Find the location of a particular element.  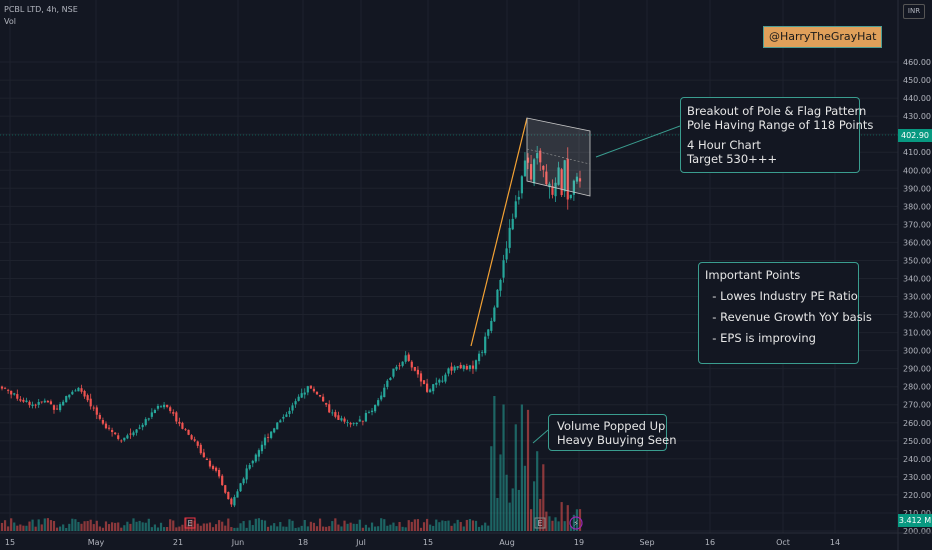

price-tick-label: 450.00 is located at coordinates (917, 80).